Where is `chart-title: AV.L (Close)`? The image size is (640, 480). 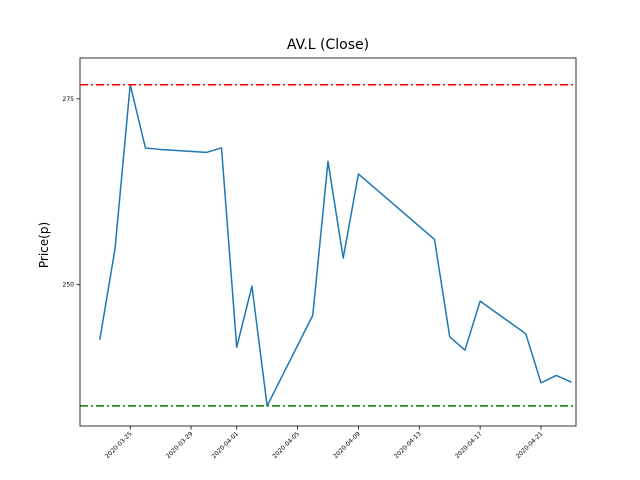 chart-title: AV.L (Close) is located at coordinates (328, 45).